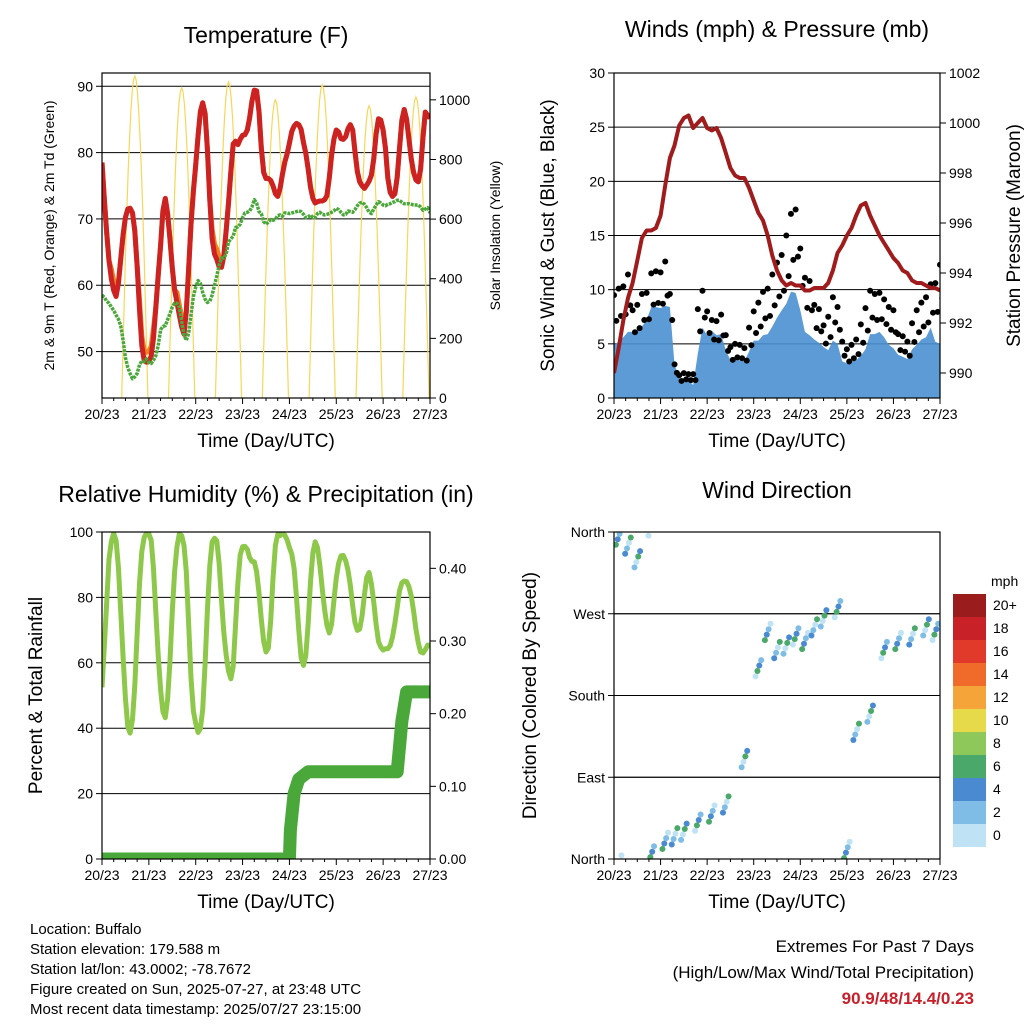 The width and height of the screenshot is (1024, 1029). What do you see at coordinates (777, 490) in the screenshot?
I see `chart-title: Wind Direction` at bounding box center [777, 490].